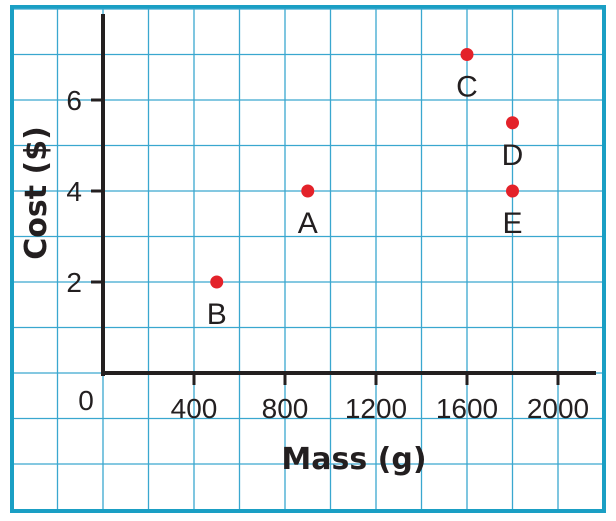  What do you see at coordinates (308, 191) in the screenshot?
I see `data-point-a` at bounding box center [308, 191].